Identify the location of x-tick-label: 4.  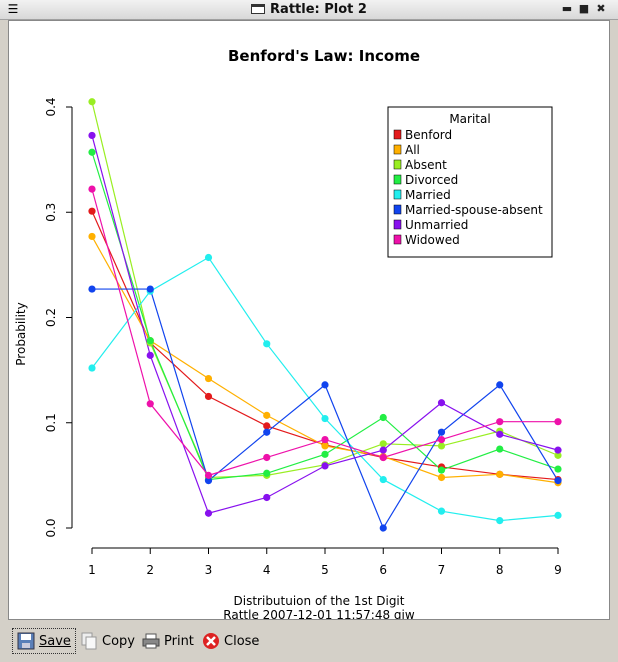
(267, 570).